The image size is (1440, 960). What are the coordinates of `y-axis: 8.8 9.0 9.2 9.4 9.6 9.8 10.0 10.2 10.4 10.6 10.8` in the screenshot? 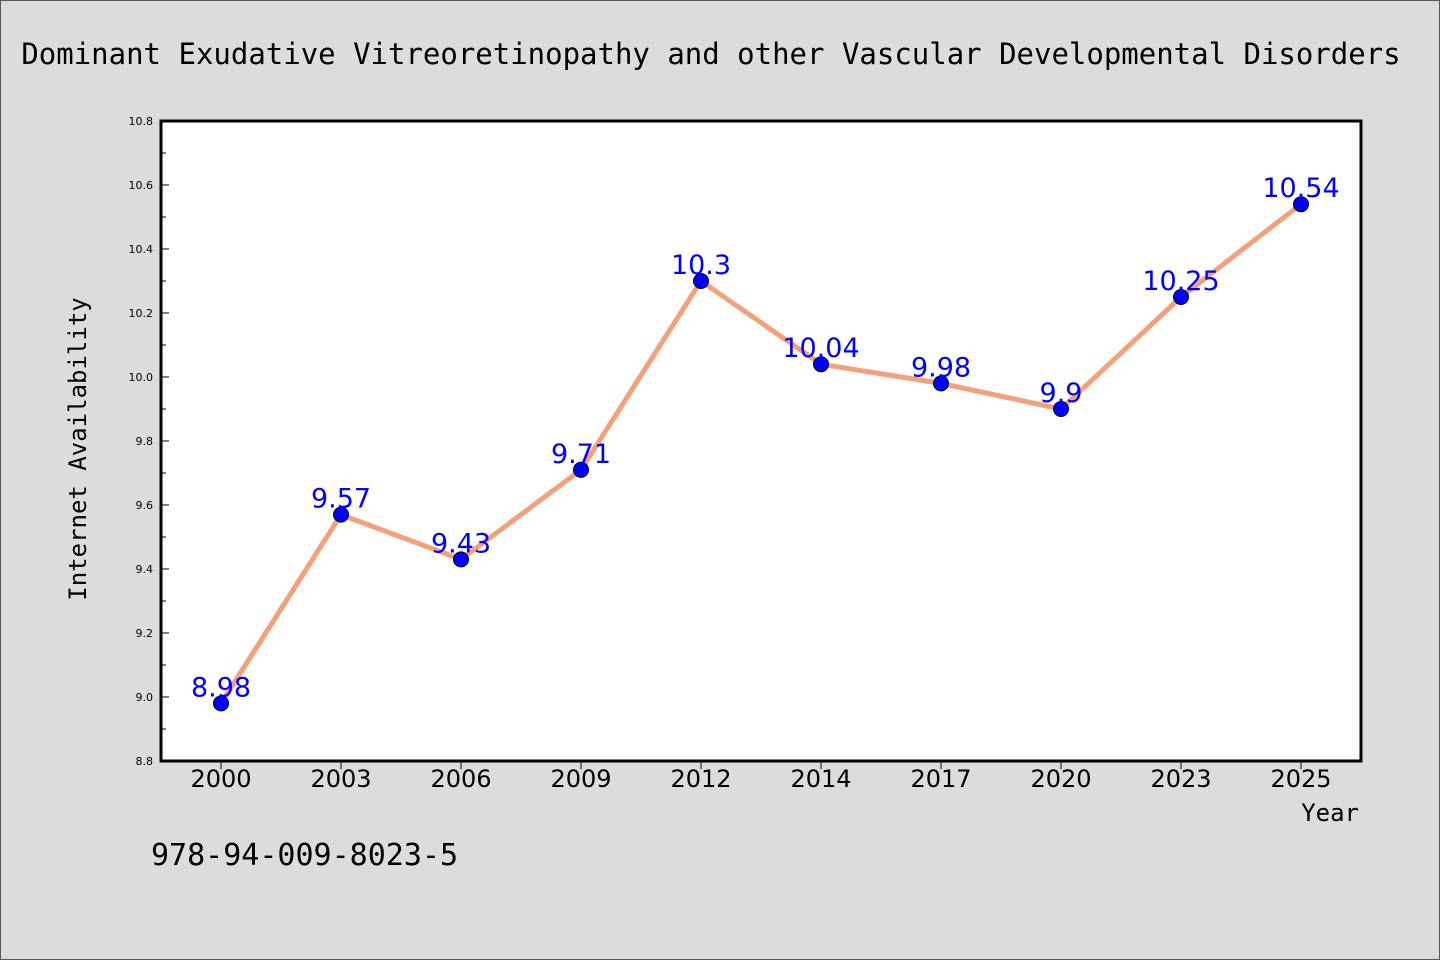 It's located at (149, 441).